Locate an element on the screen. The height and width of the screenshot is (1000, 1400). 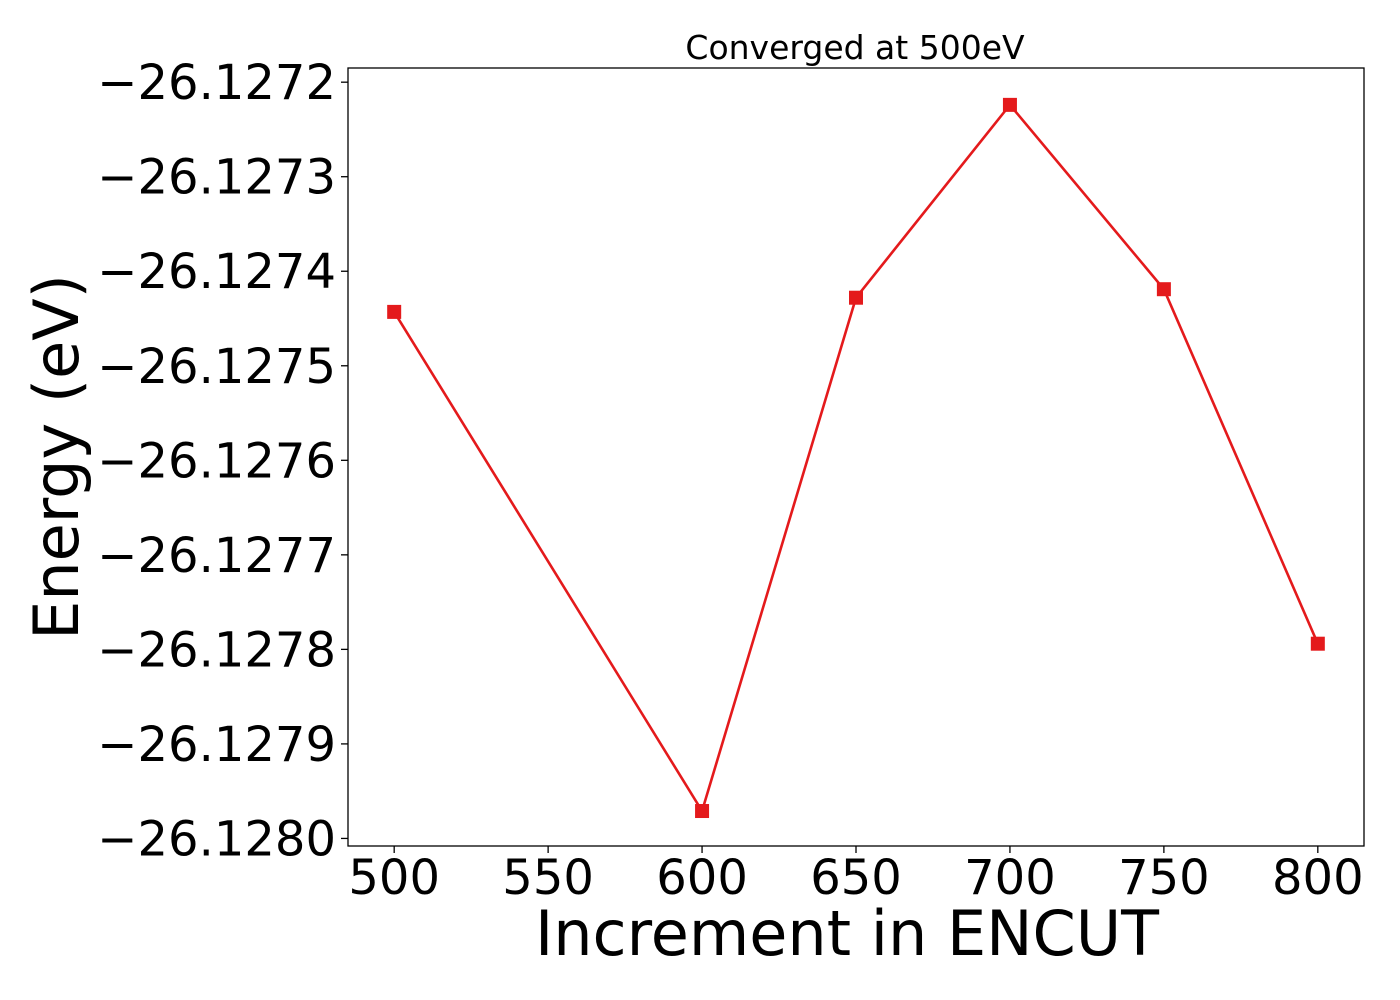
x-axis: 500 550 600 650 700 750 800 is located at coordinates (856, 876).